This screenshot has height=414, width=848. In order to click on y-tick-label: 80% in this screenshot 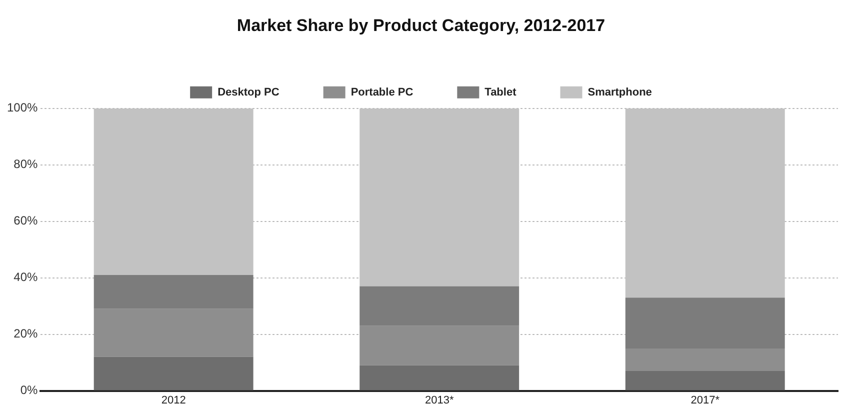, I will do `click(26, 164)`.